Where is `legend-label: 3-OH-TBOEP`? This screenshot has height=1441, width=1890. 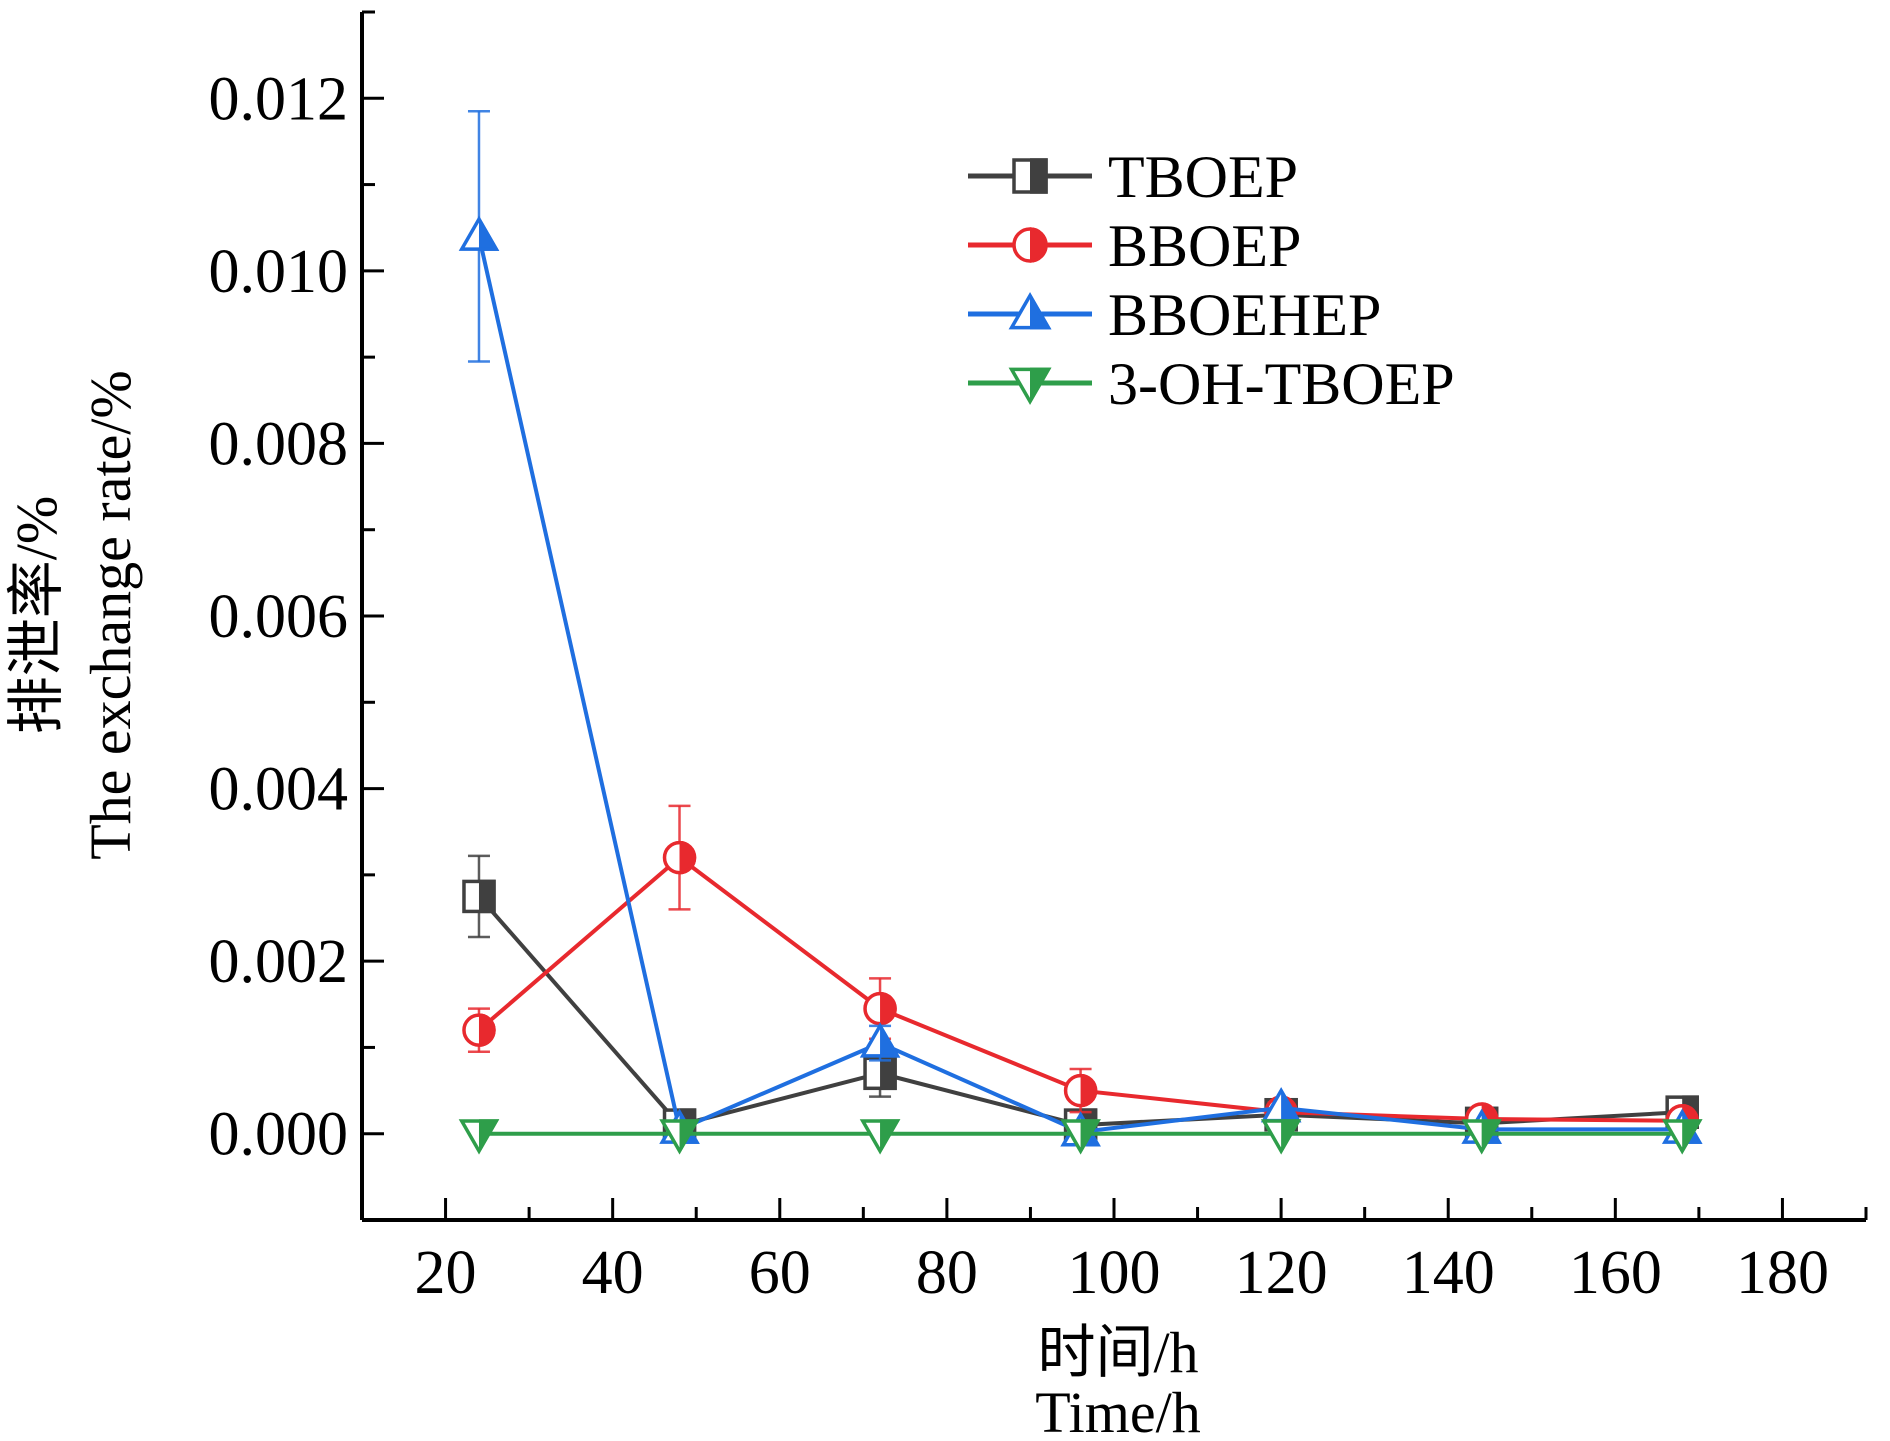 legend-label: 3-OH-TBOEP is located at coordinates (1281, 384).